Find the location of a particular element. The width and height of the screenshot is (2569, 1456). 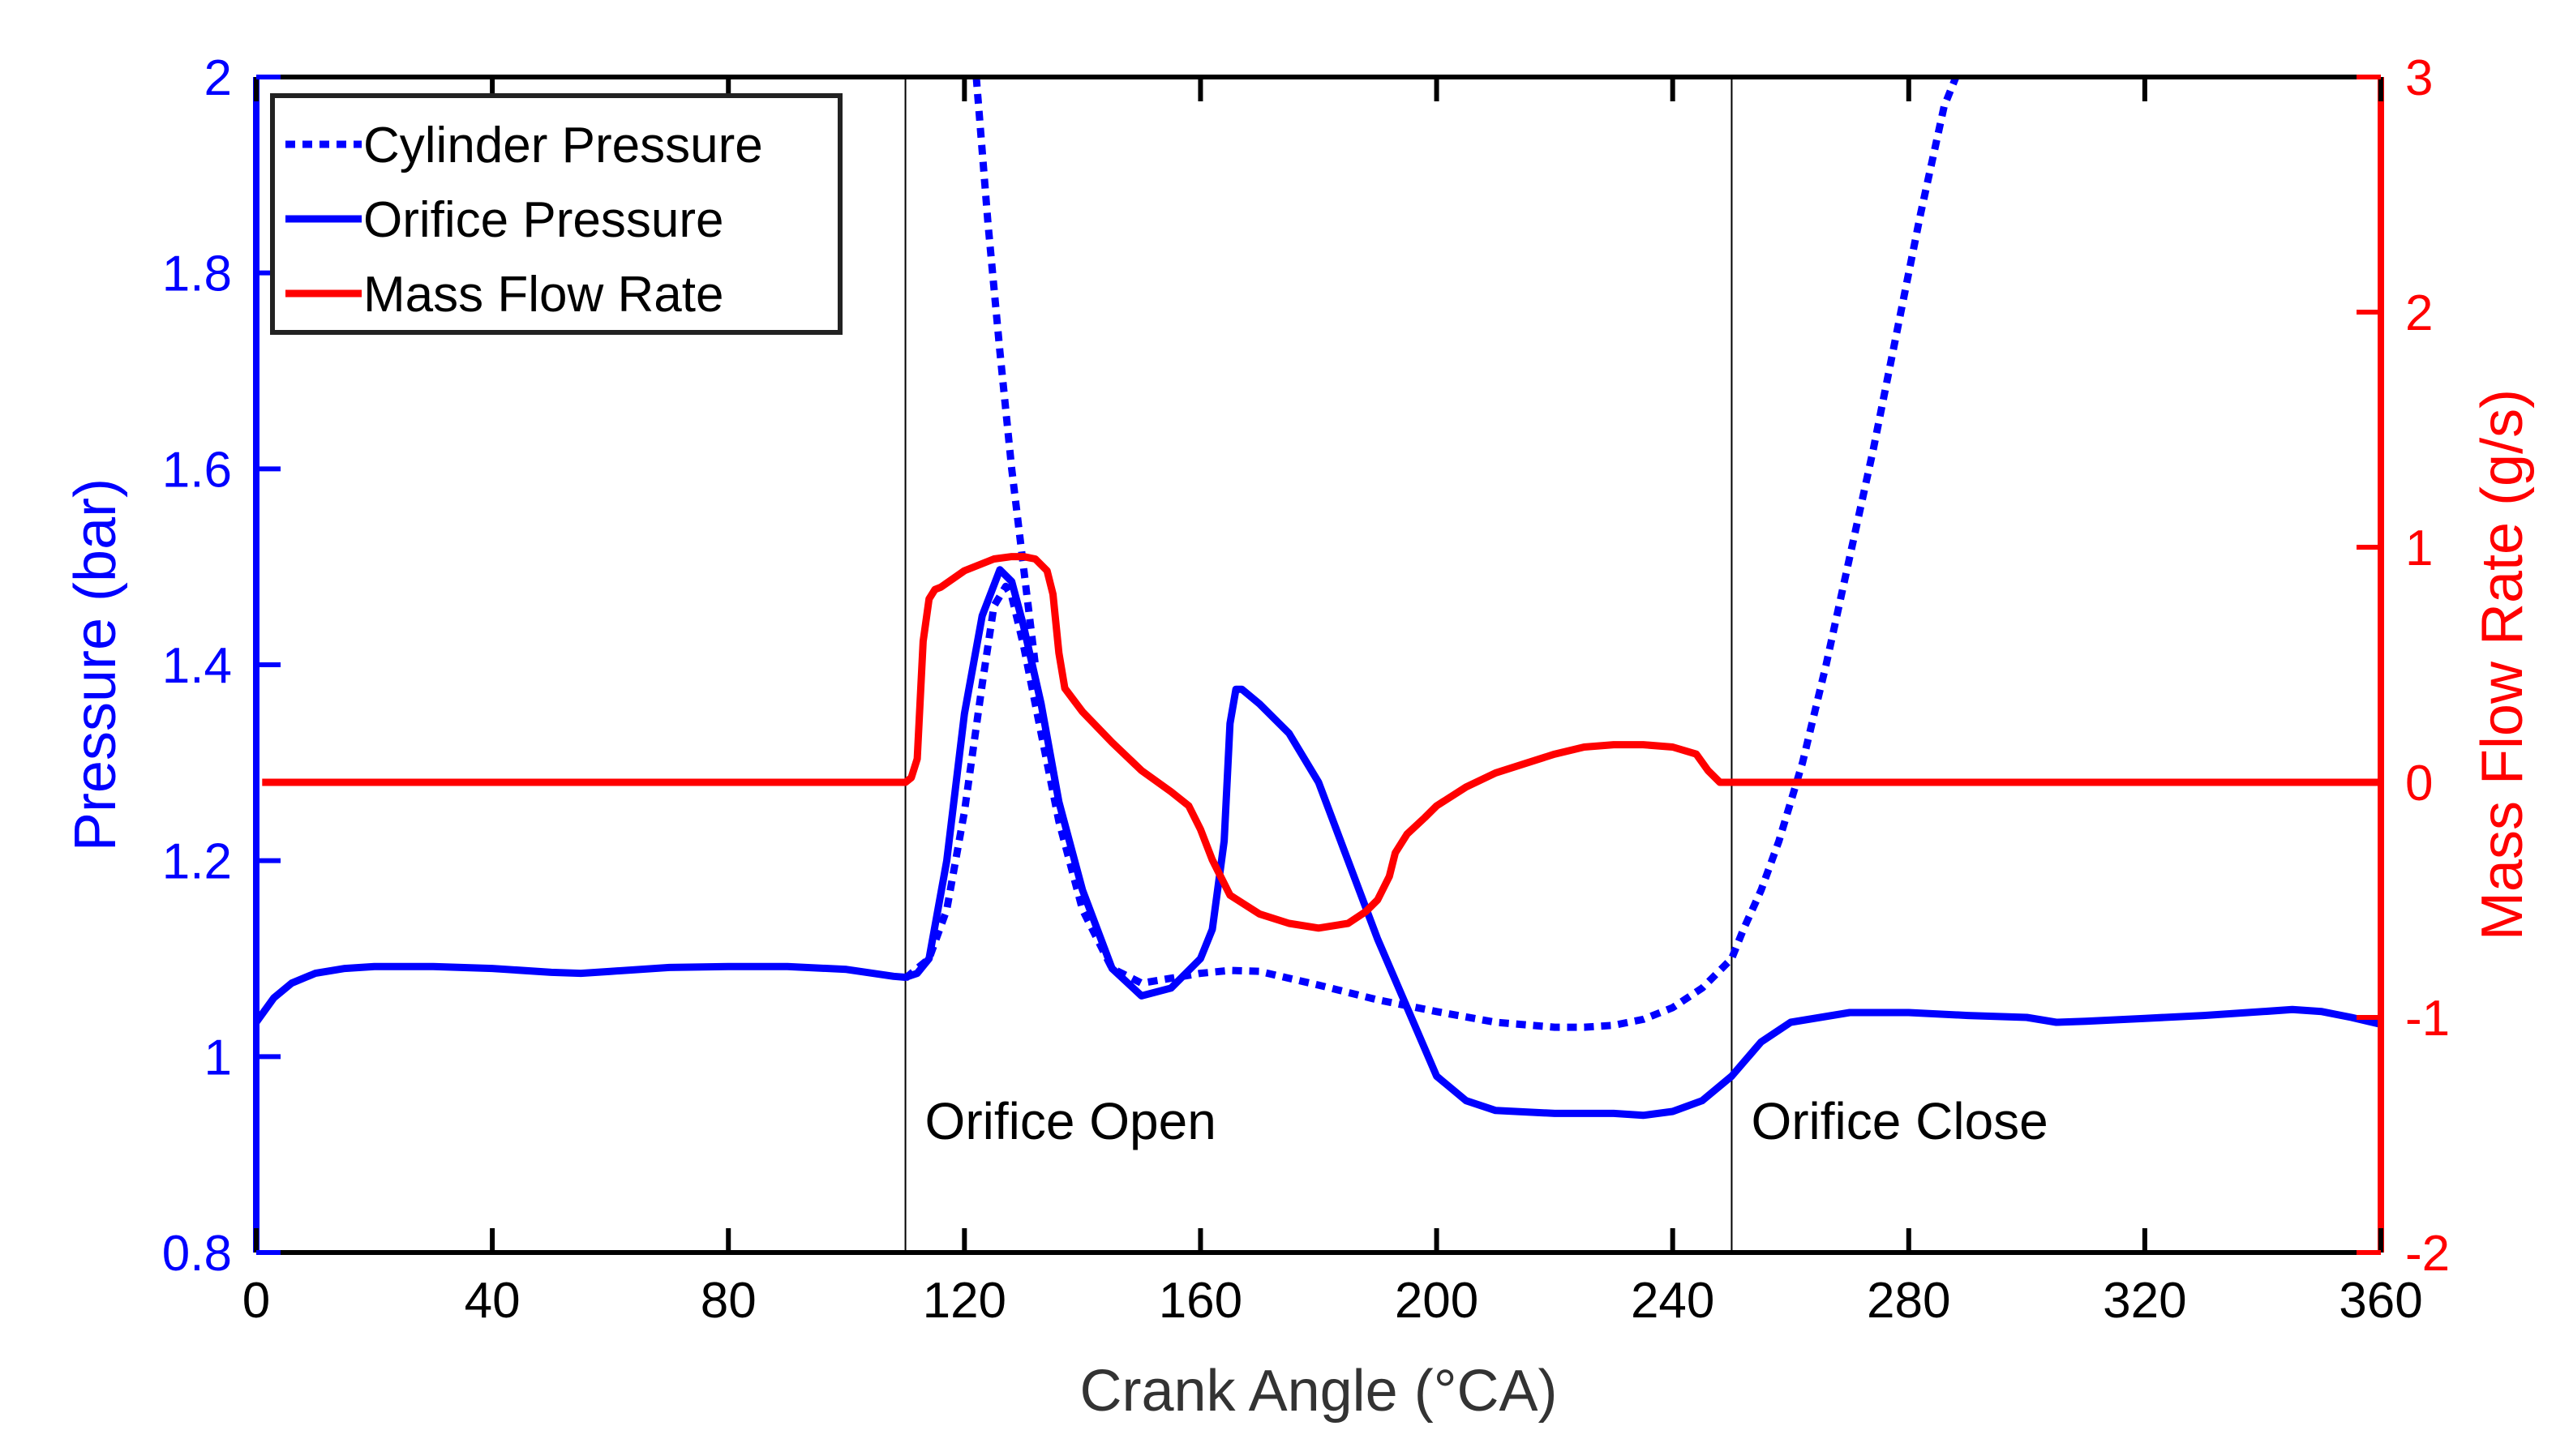

y-right-tick-label-3: 1 is located at coordinates (2419, 548).